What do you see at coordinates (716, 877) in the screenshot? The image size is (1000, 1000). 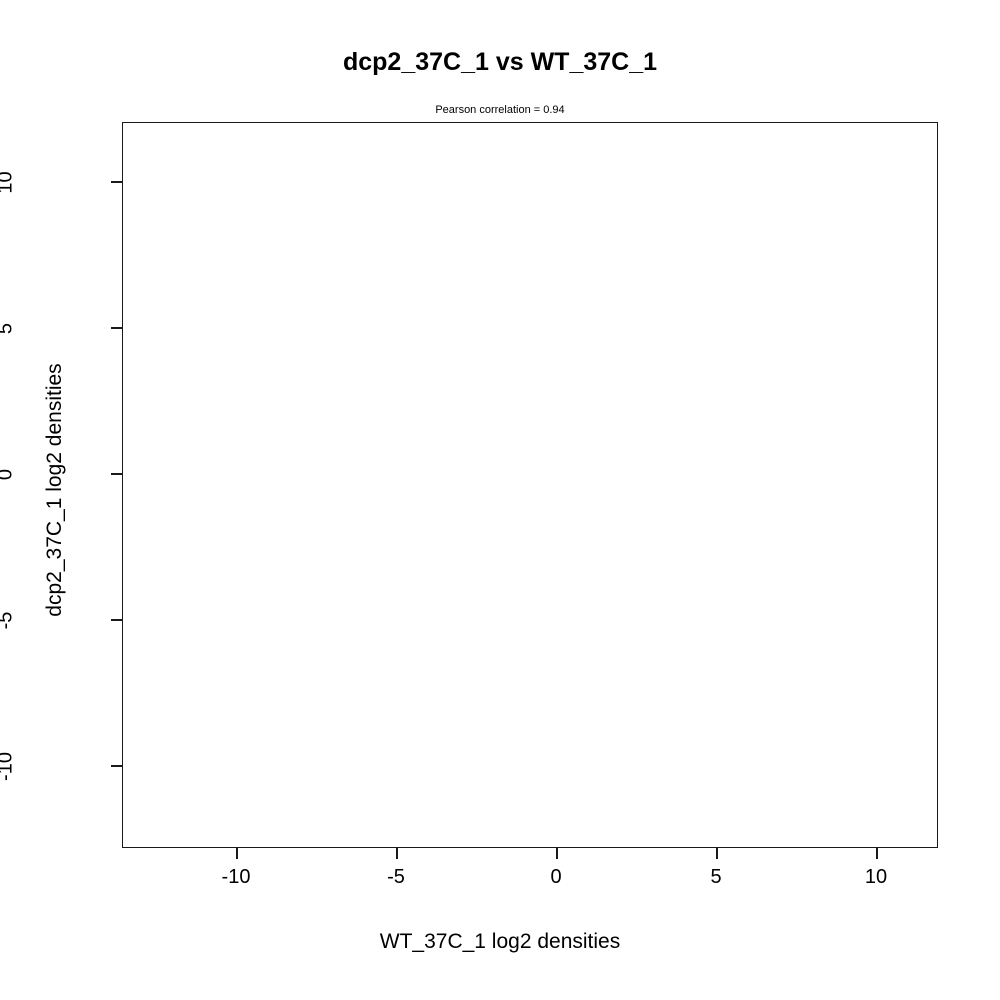 I see `x-tick-label: 5` at bounding box center [716, 877].